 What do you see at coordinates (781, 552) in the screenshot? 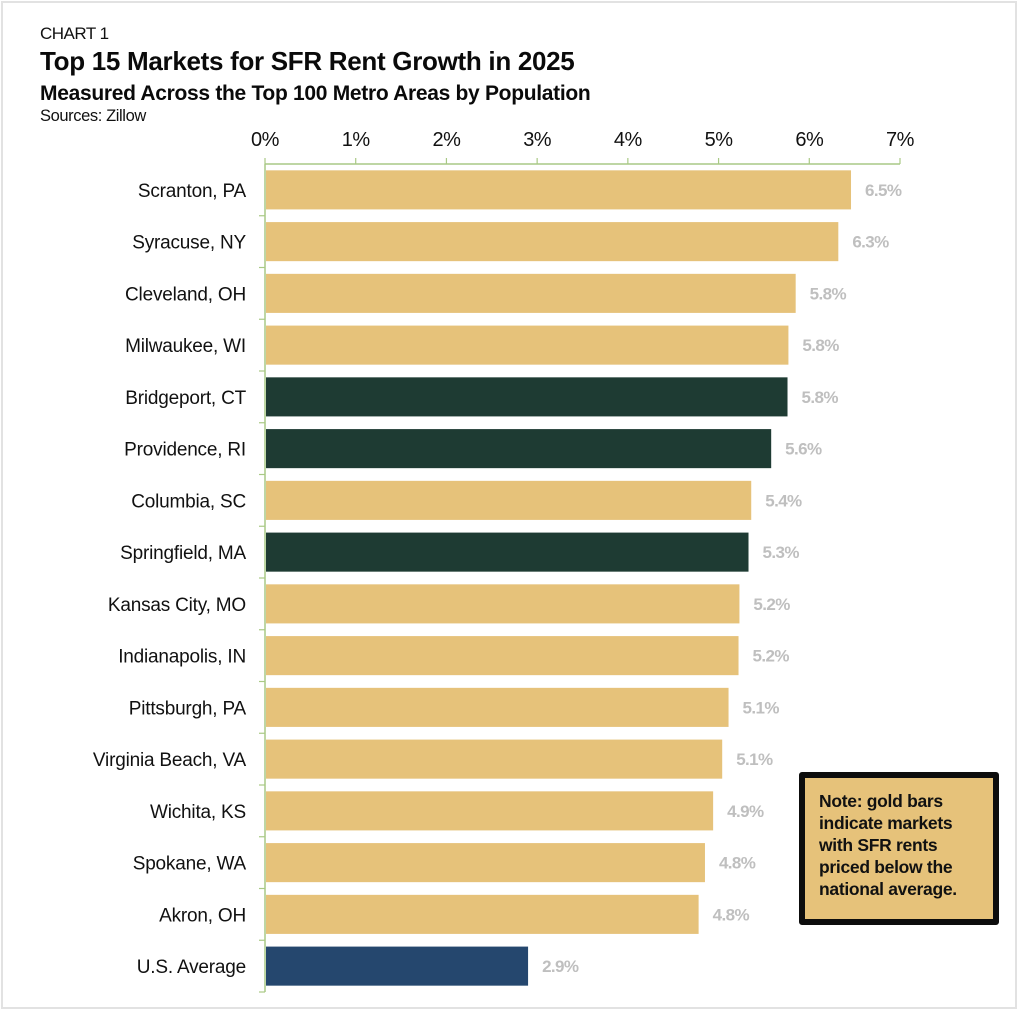
I see `data-label: 5.3%` at bounding box center [781, 552].